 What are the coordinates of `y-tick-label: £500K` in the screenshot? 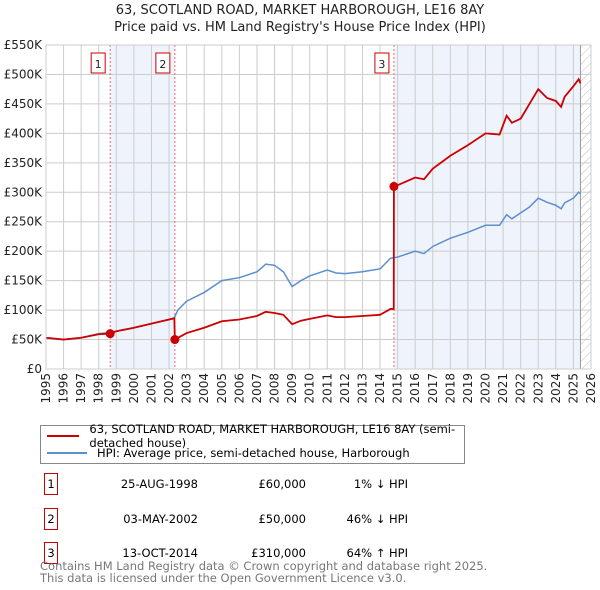 It's located at (24, 74).